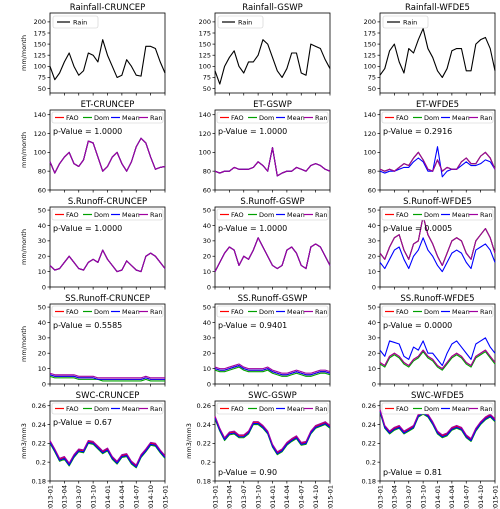  Describe the element at coordinates (207, 257) in the screenshot. I see `y-tick-label: 20` at that location.